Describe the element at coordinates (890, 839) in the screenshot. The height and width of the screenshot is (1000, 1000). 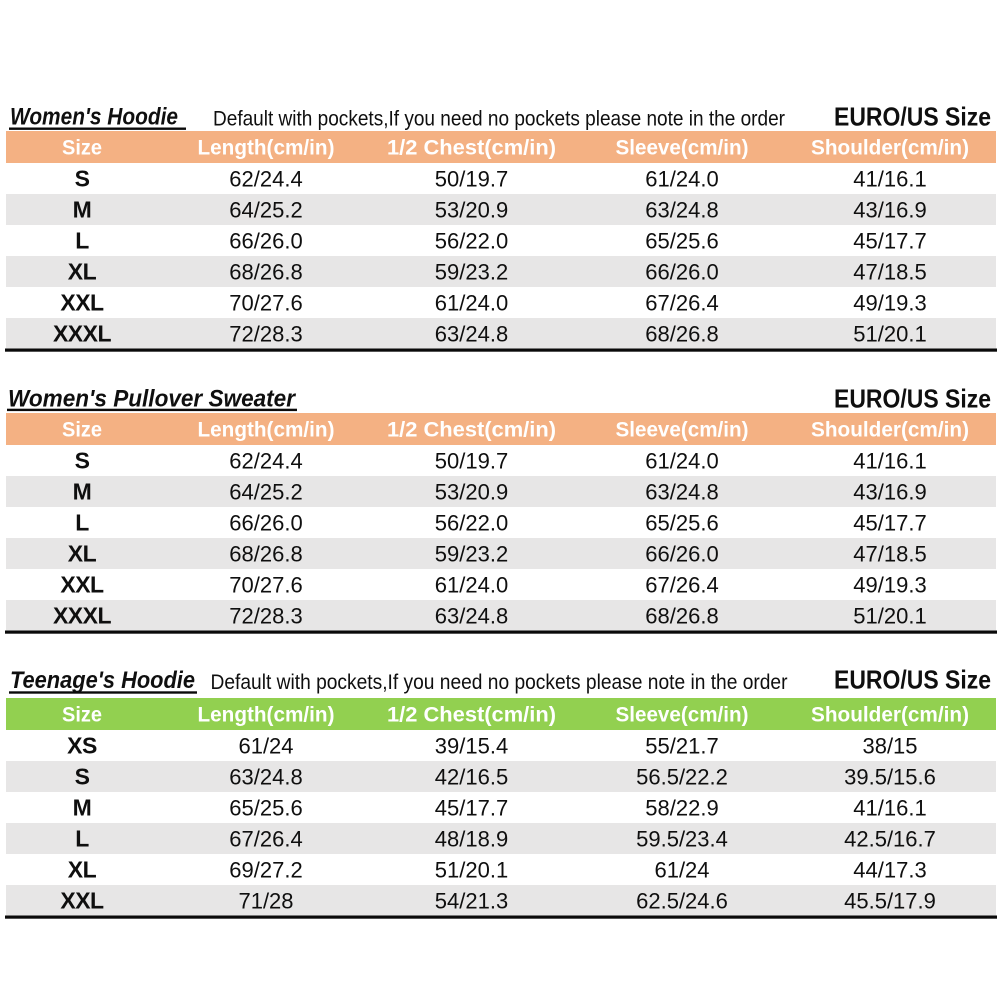
I see `svg-text: 42.5/16.7` at that location.